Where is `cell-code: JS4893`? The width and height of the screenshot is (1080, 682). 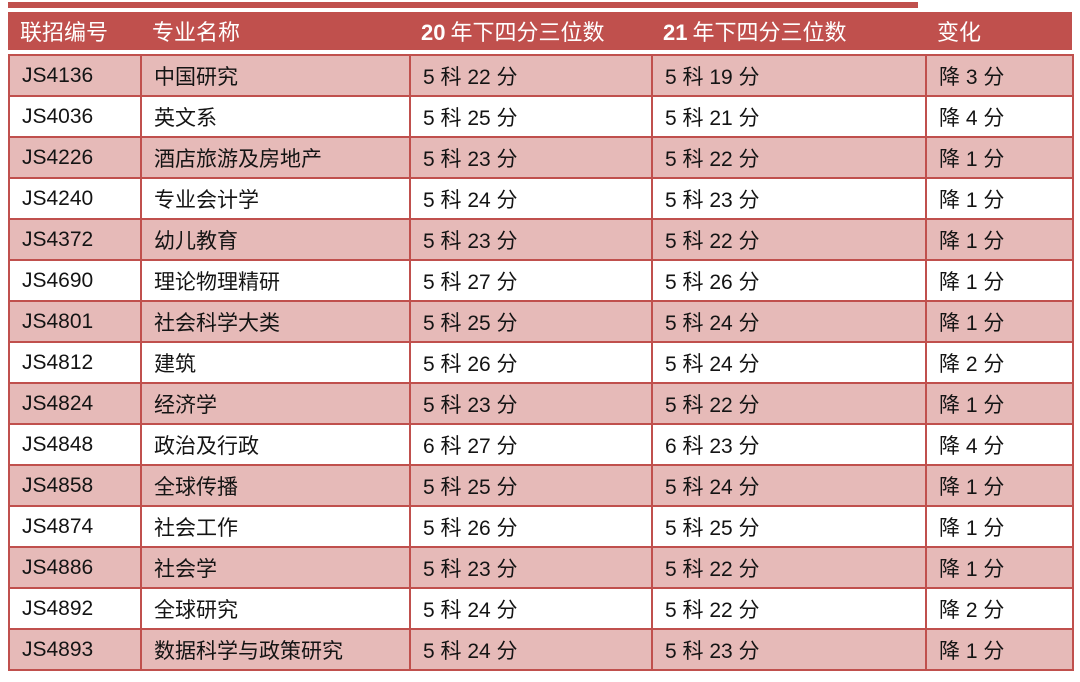 cell-code: JS4893 is located at coordinates (75, 649).